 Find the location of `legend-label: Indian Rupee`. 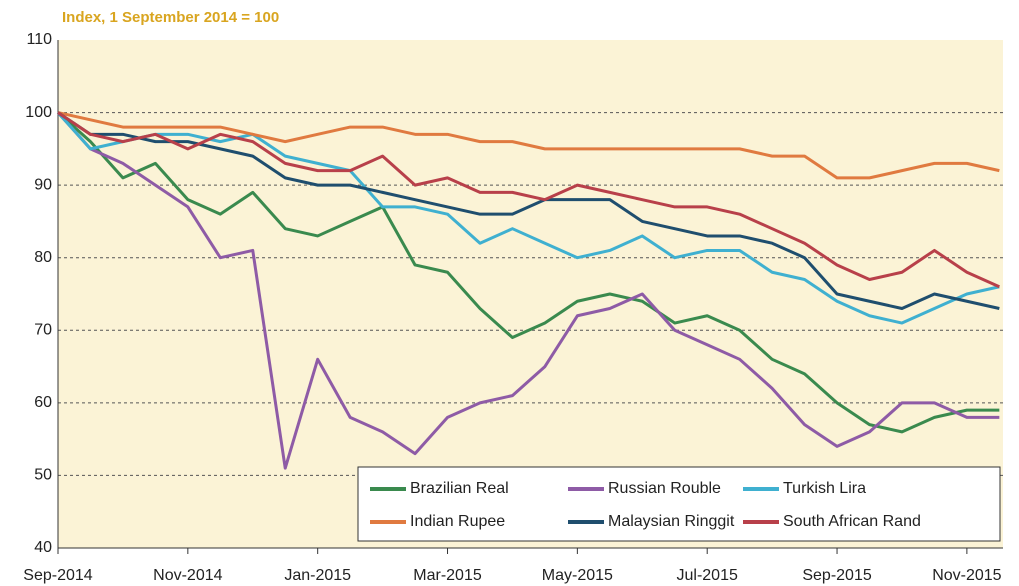

legend-label: Indian Rupee is located at coordinates (457, 521).